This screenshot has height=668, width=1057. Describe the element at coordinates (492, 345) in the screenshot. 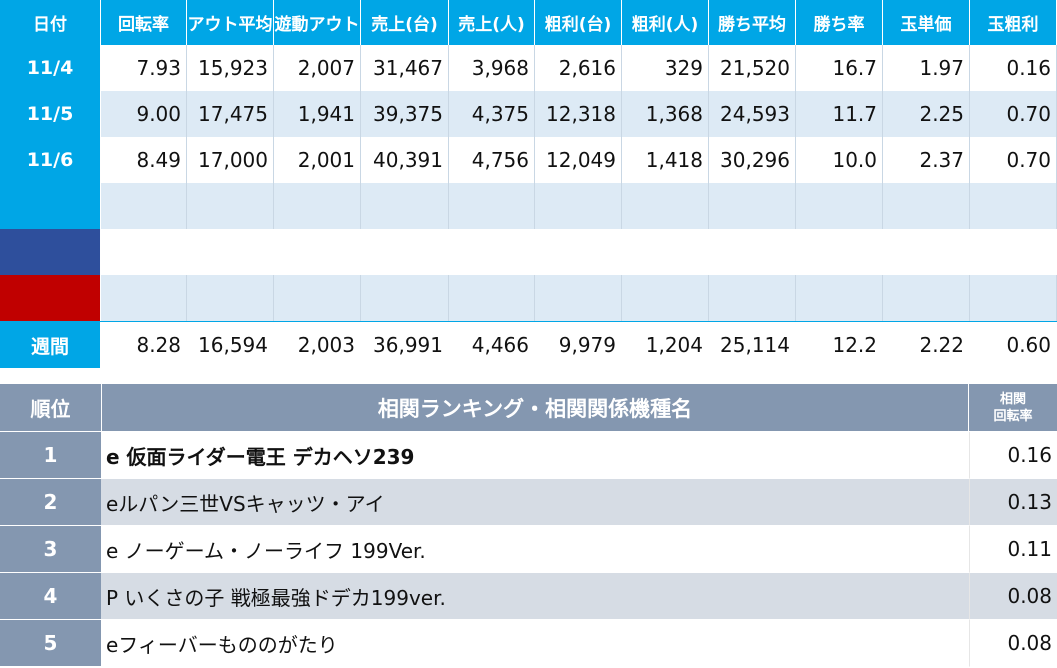

I see `cell-value: 4,466` at that location.